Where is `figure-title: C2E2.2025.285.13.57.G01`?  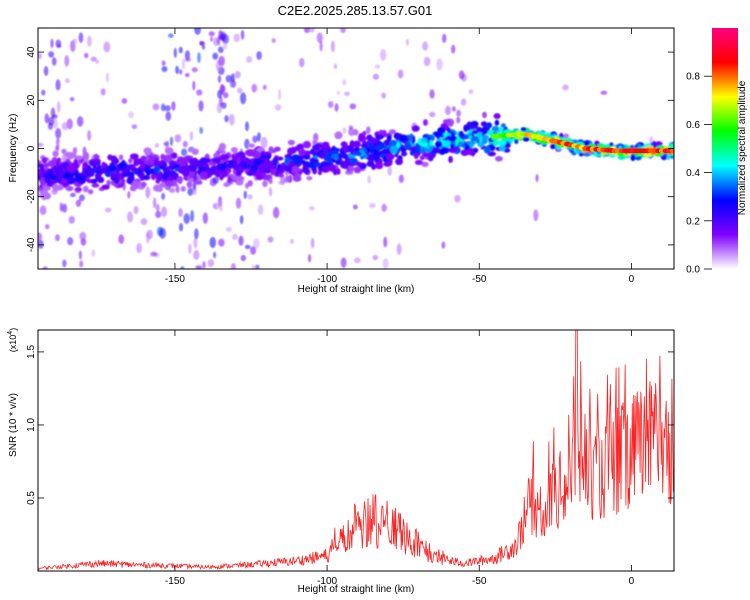
figure-title: C2E2.2025.285.13.57.G01 is located at coordinates (355, 10).